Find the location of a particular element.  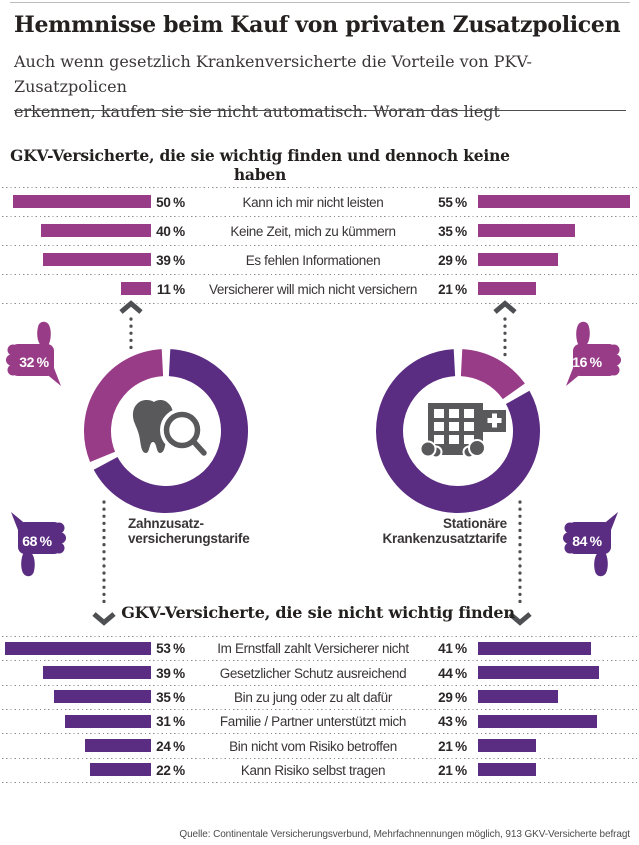

bar-left-value: 50 % is located at coordinates (170, 202).